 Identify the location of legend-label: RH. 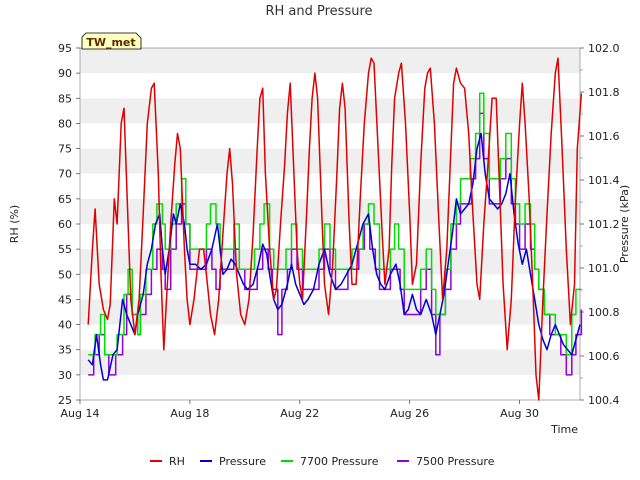
(177, 461).